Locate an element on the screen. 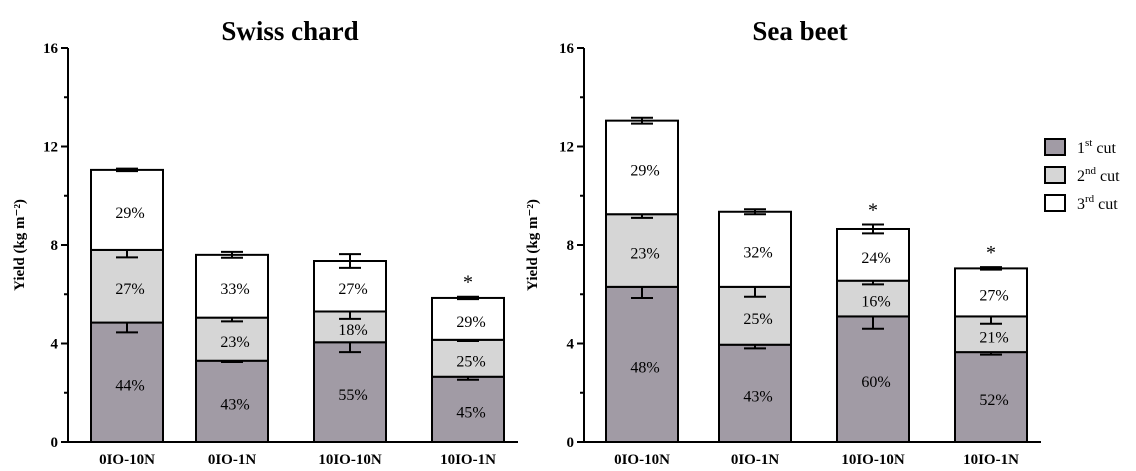 This screenshot has width=1136, height=471. data-label: 18% is located at coordinates (352, 330).